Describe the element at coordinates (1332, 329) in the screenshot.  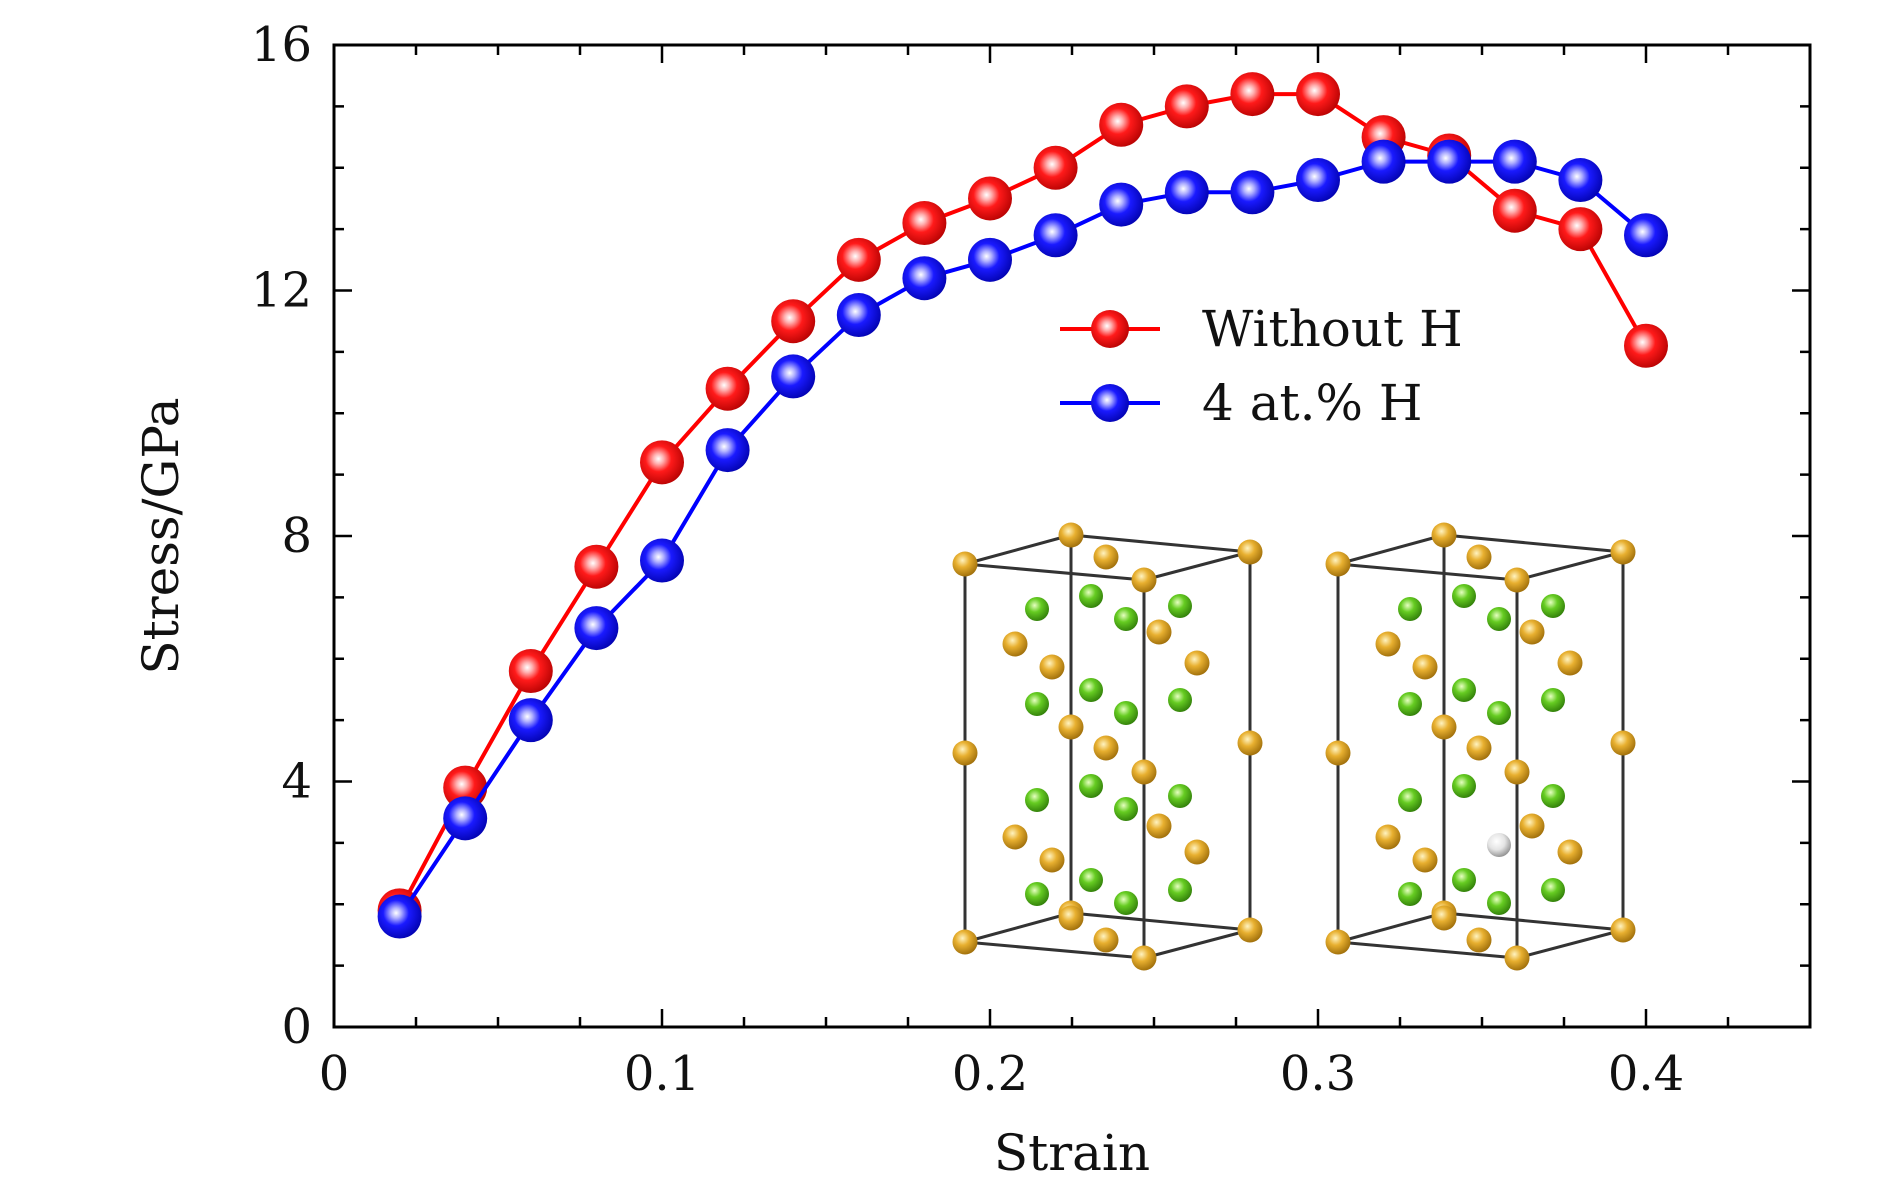
I see `legend-label-without-h: Without H` at that location.